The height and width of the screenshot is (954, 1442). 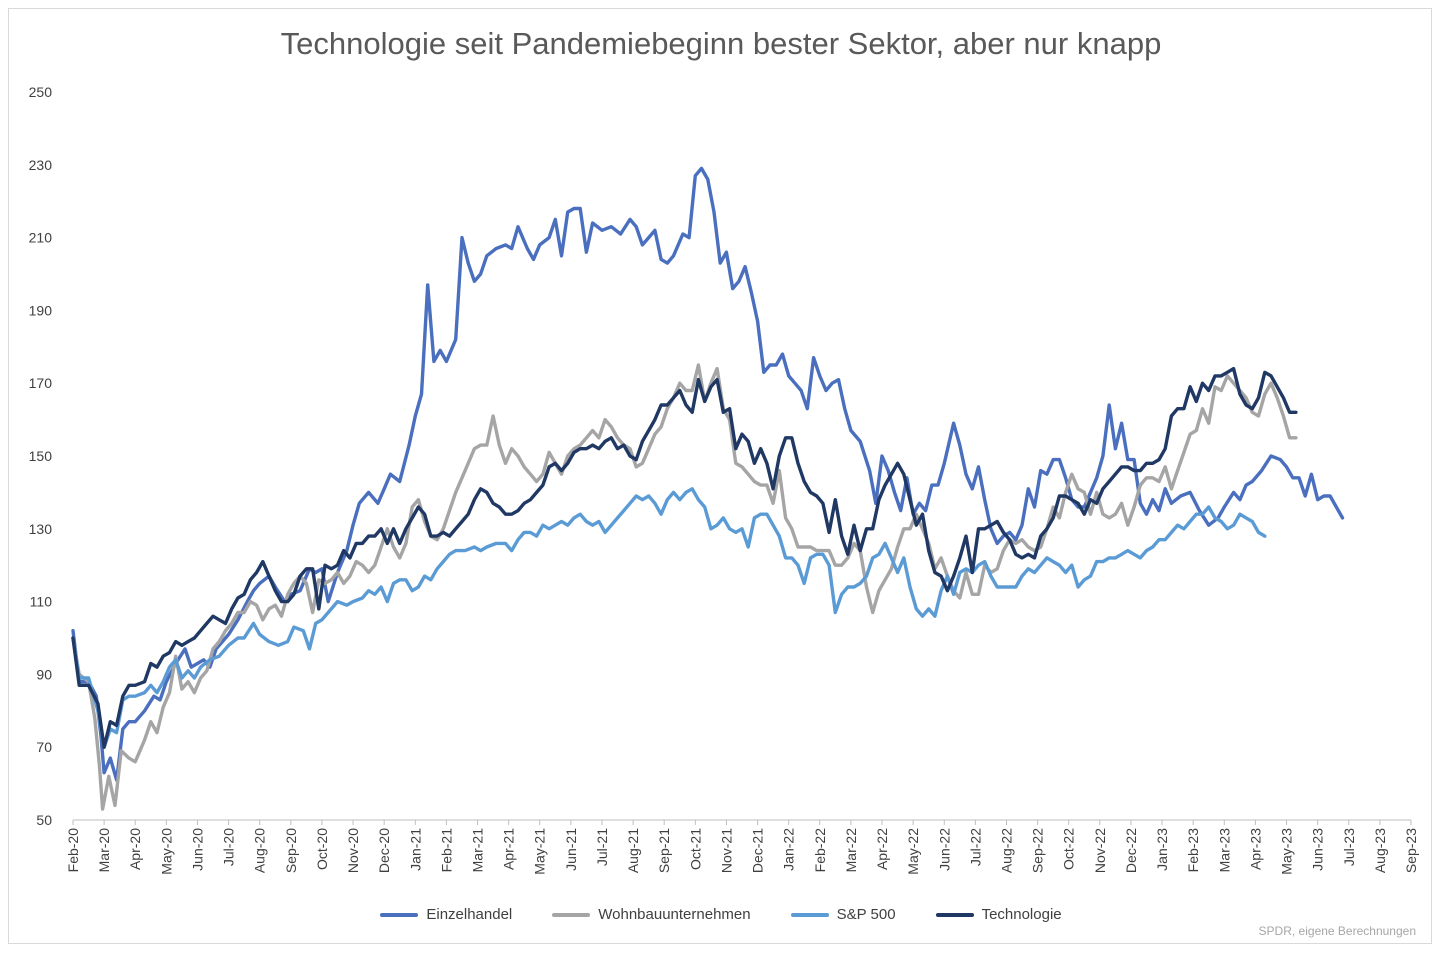 I want to click on y-axis: 50 70 90 110 130 150 170 190 210 230 250, so click(x=41, y=456).